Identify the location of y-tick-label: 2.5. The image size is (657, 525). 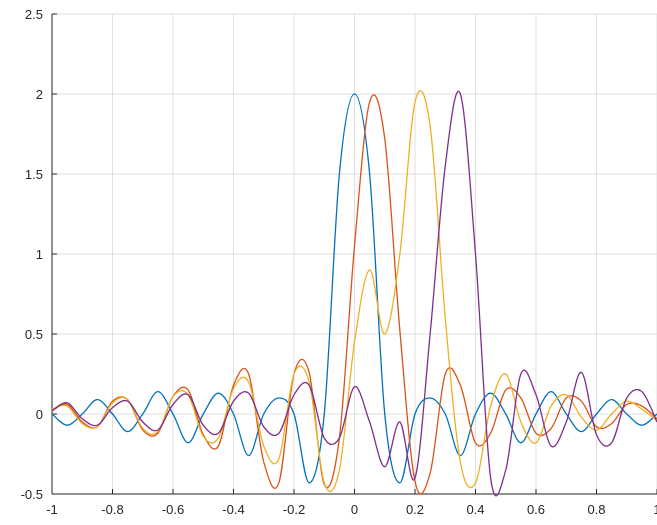
(34, 14).